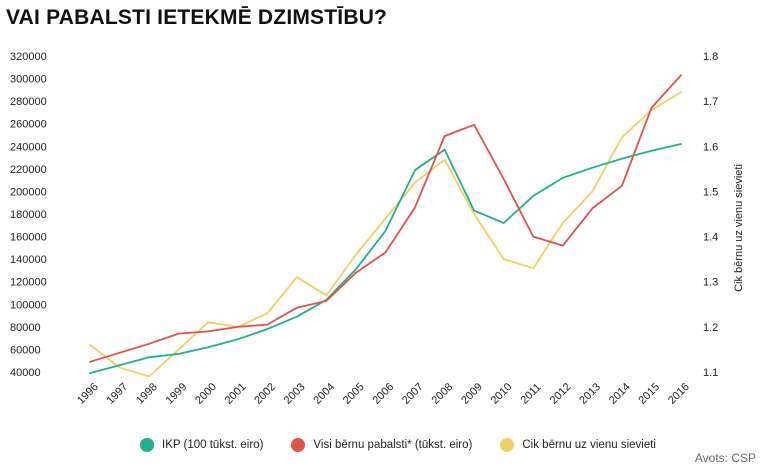 This screenshot has width=768, height=476. Describe the element at coordinates (590, 394) in the screenshot. I see `x-tick-label: 2013` at that location.